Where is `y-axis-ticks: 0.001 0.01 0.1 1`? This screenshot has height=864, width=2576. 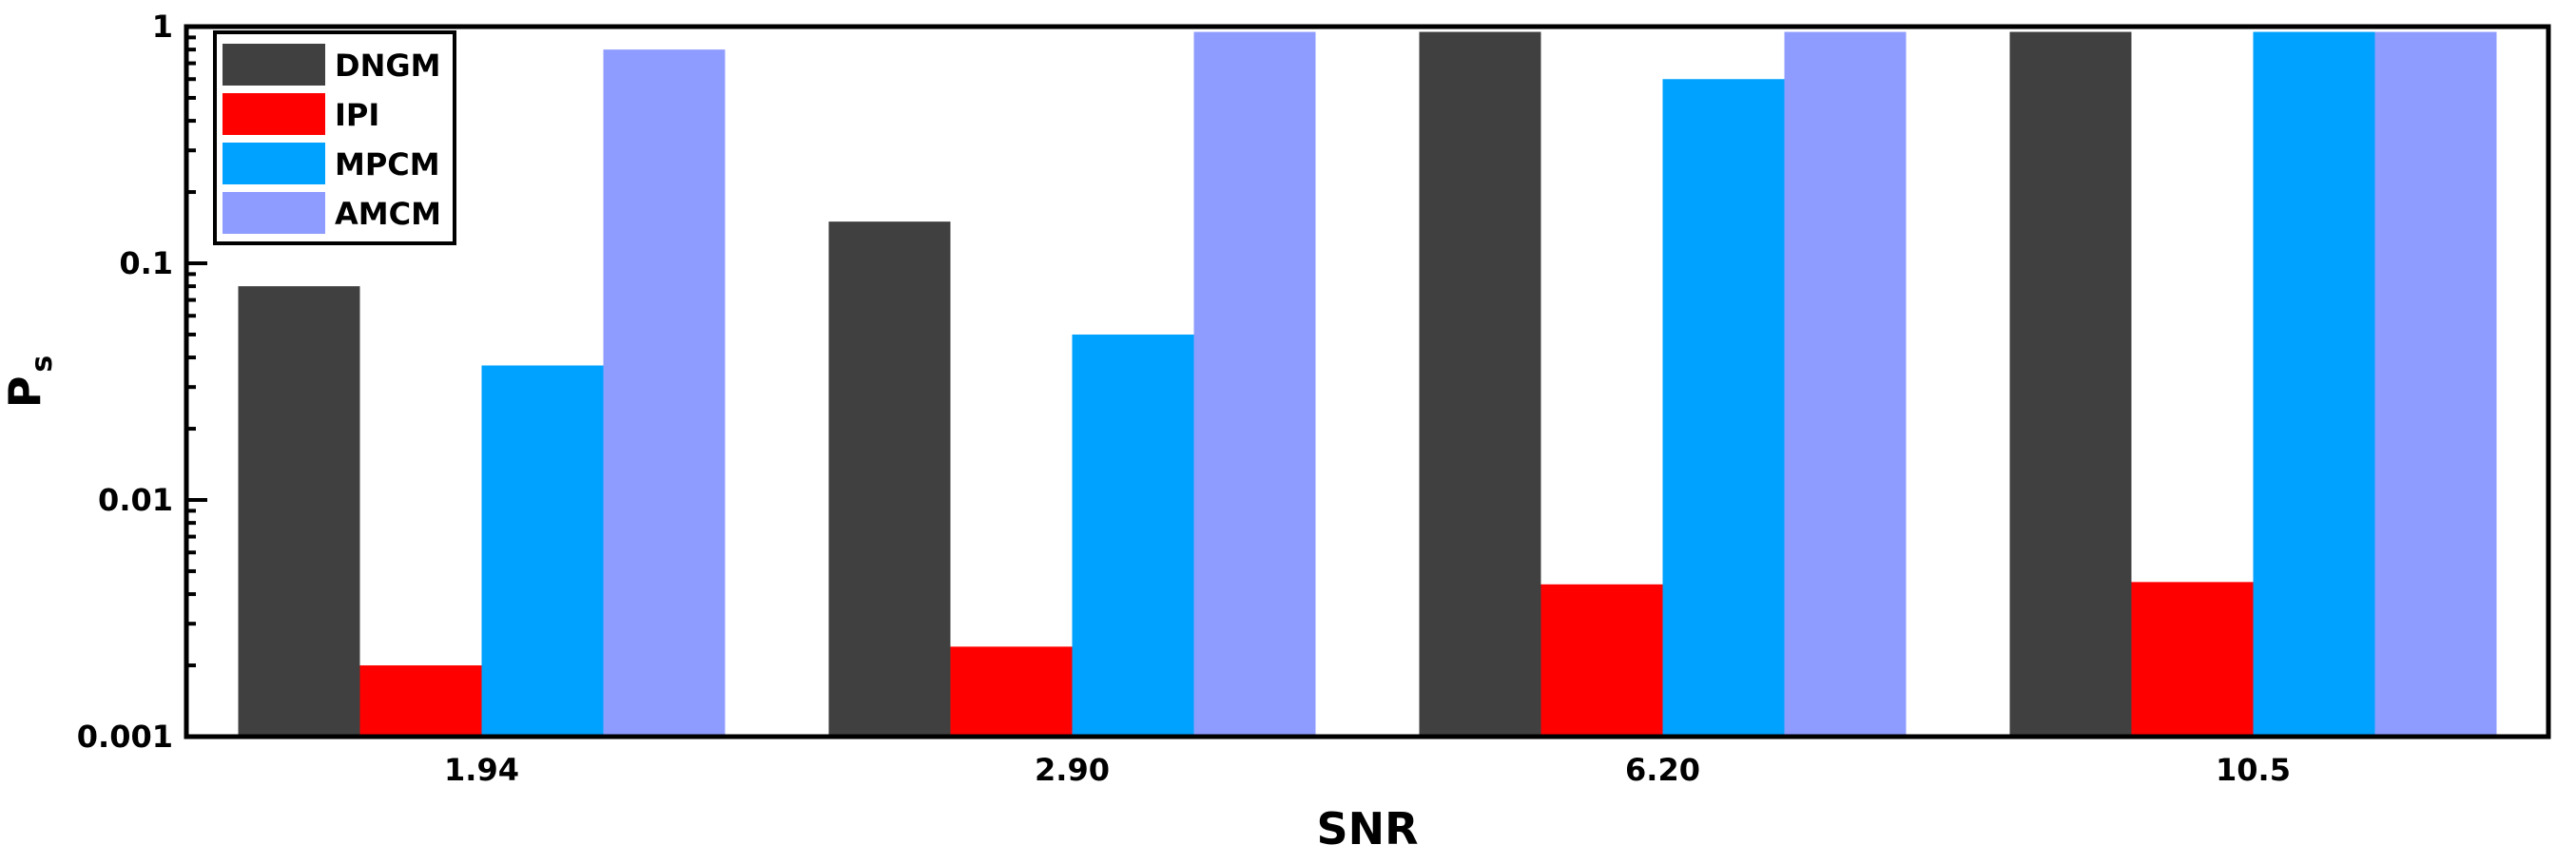 y-axis-ticks: 0.001 0.01 0.1 1 is located at coordinates (142, 382).